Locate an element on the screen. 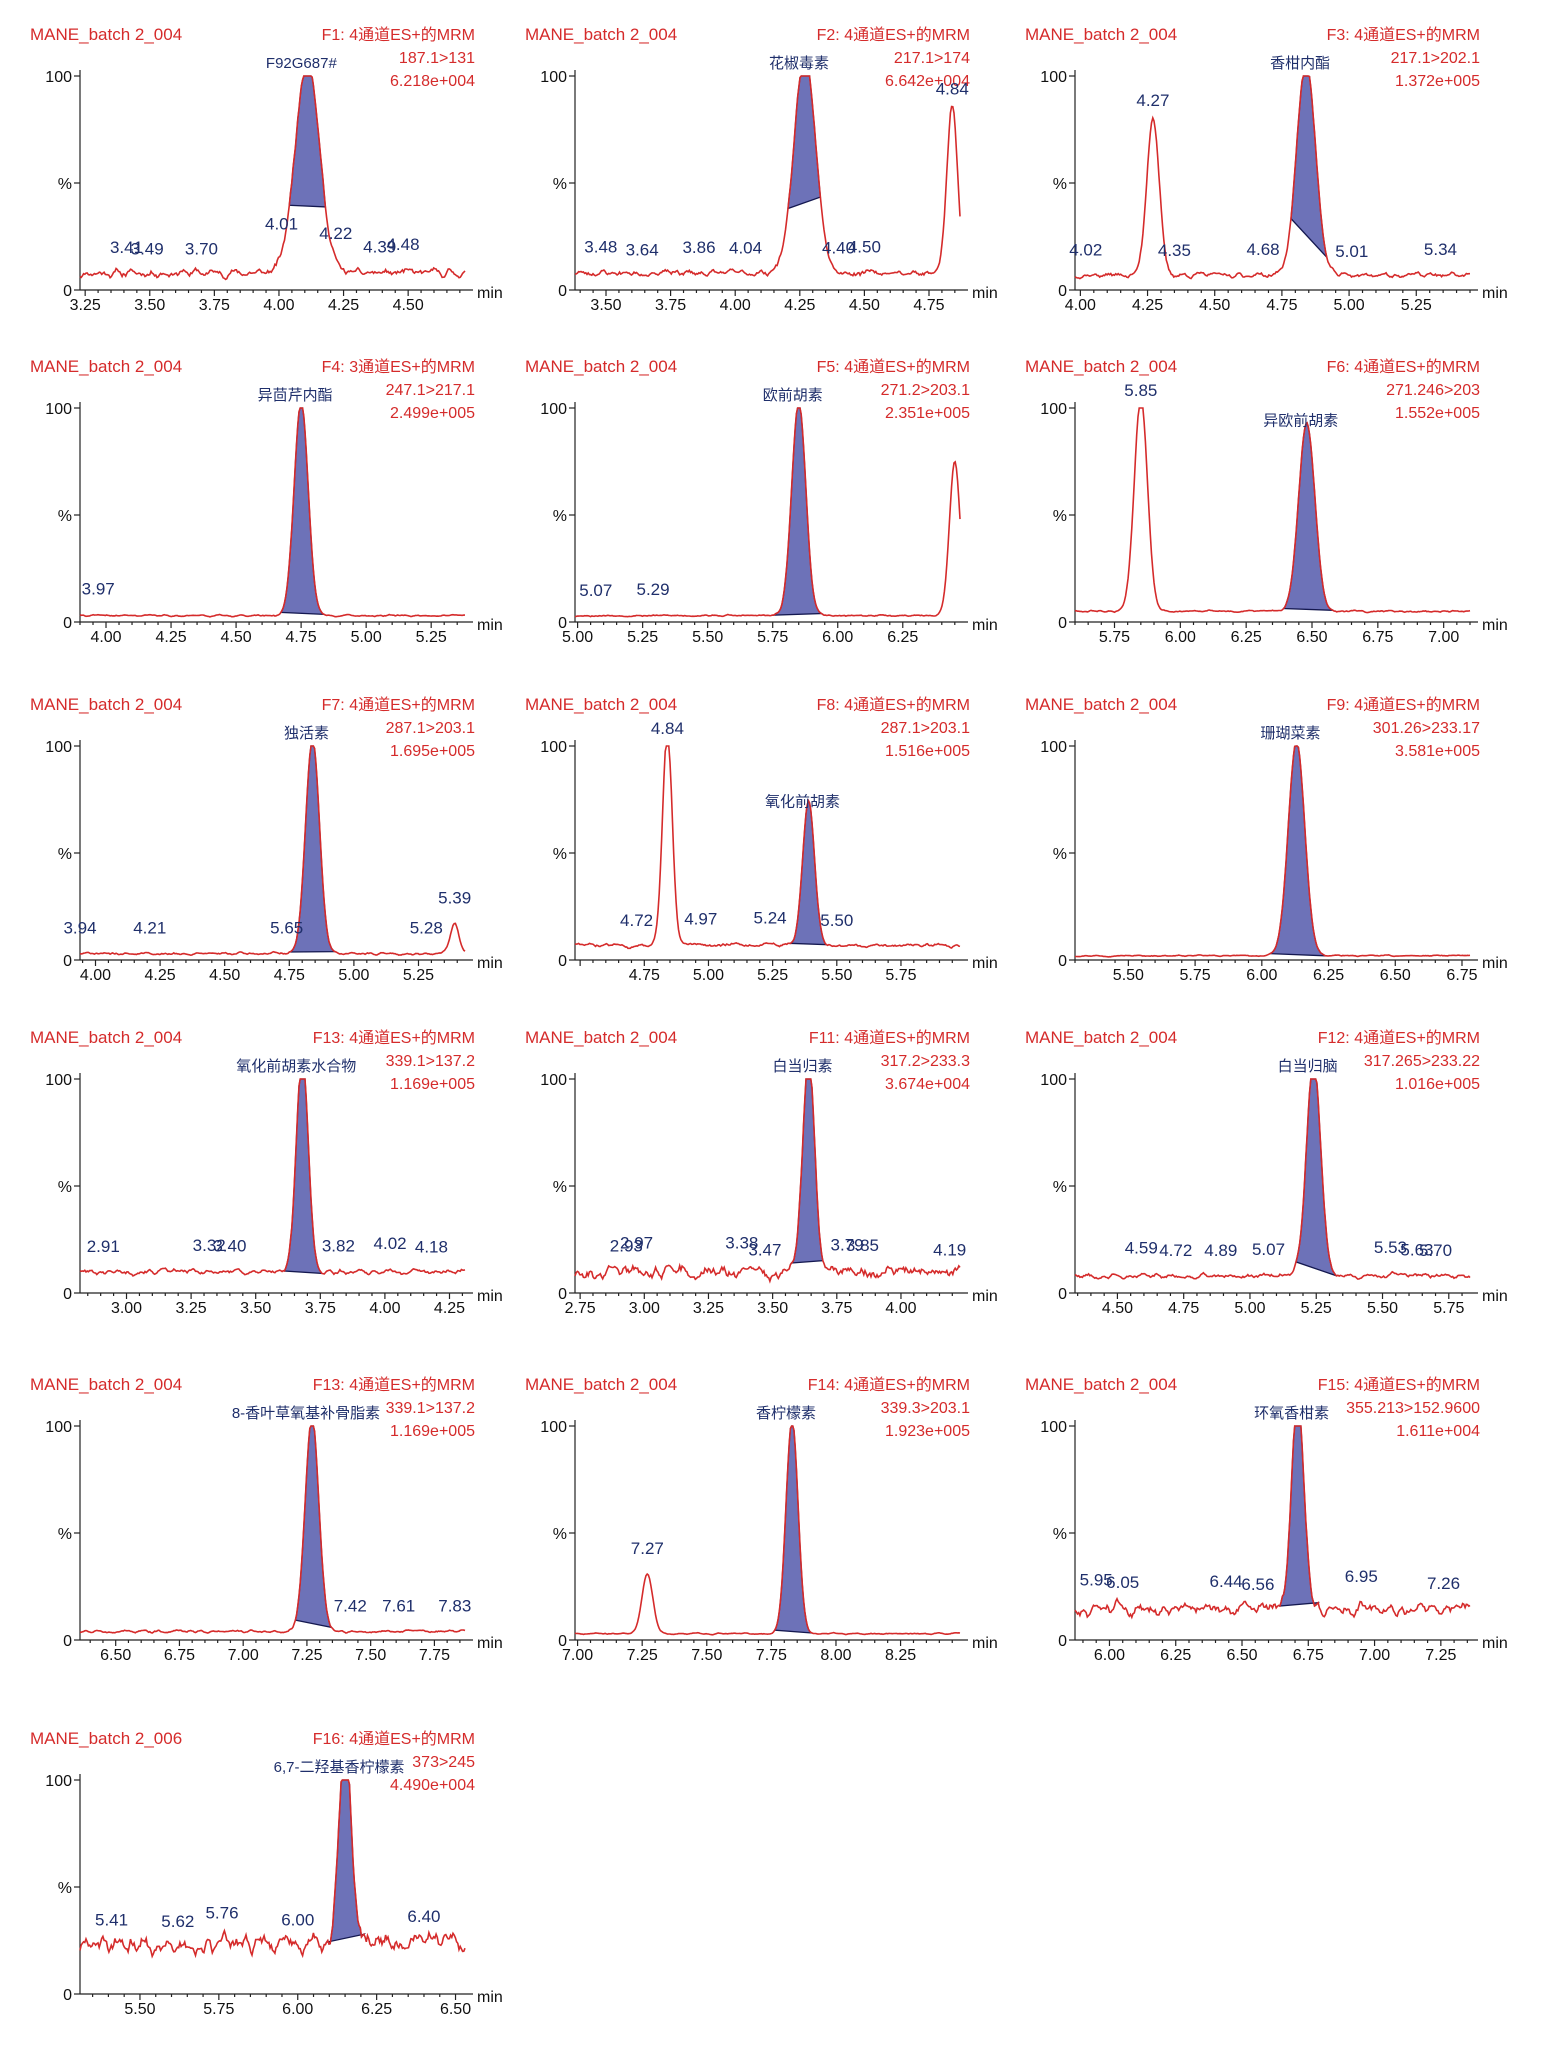 The width and height of the screenshot is (1545, 2048). peak-rt-label: 5.53 is located at coordinates (1390, 1247).